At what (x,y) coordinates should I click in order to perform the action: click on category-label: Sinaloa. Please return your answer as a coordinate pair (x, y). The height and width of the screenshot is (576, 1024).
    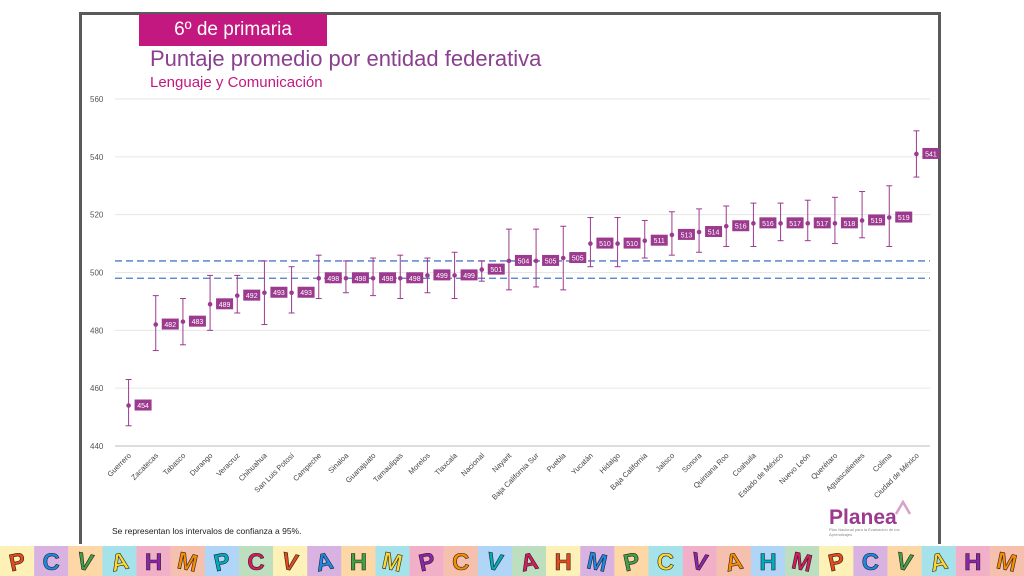
    Looking at the image, I should click on (338, 462).